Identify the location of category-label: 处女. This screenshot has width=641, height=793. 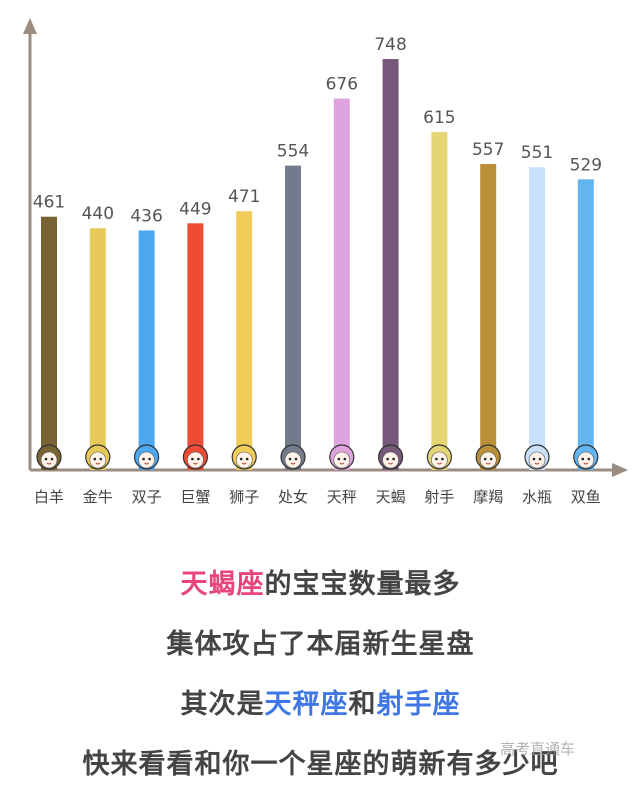
(293, 497).